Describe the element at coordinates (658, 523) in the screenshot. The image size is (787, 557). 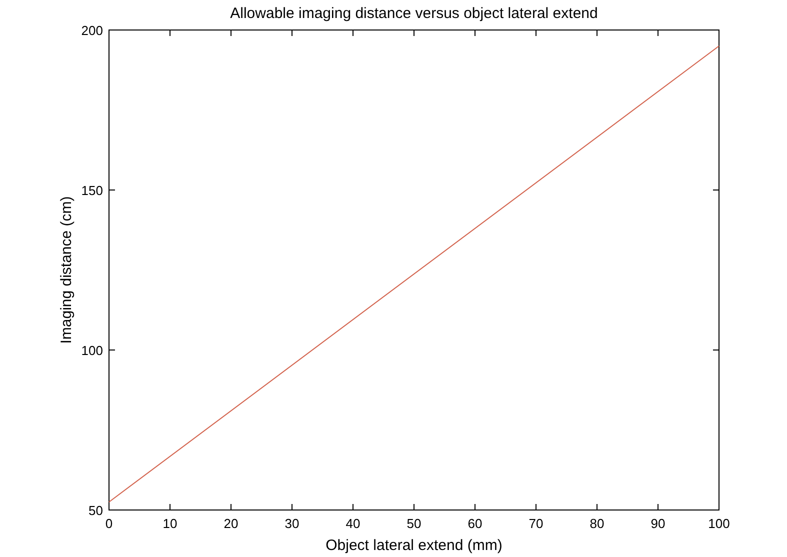
I see `x-tick-label: 90` at that location.